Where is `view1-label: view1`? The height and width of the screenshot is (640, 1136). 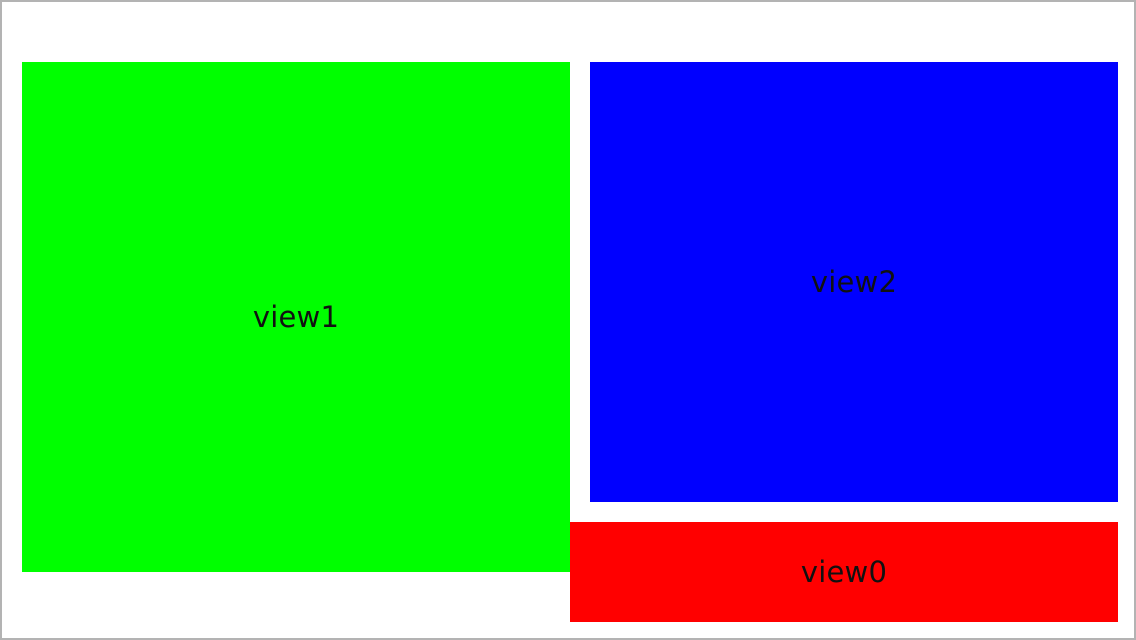 view1-label: view1 is located at coordinates (296, 317).